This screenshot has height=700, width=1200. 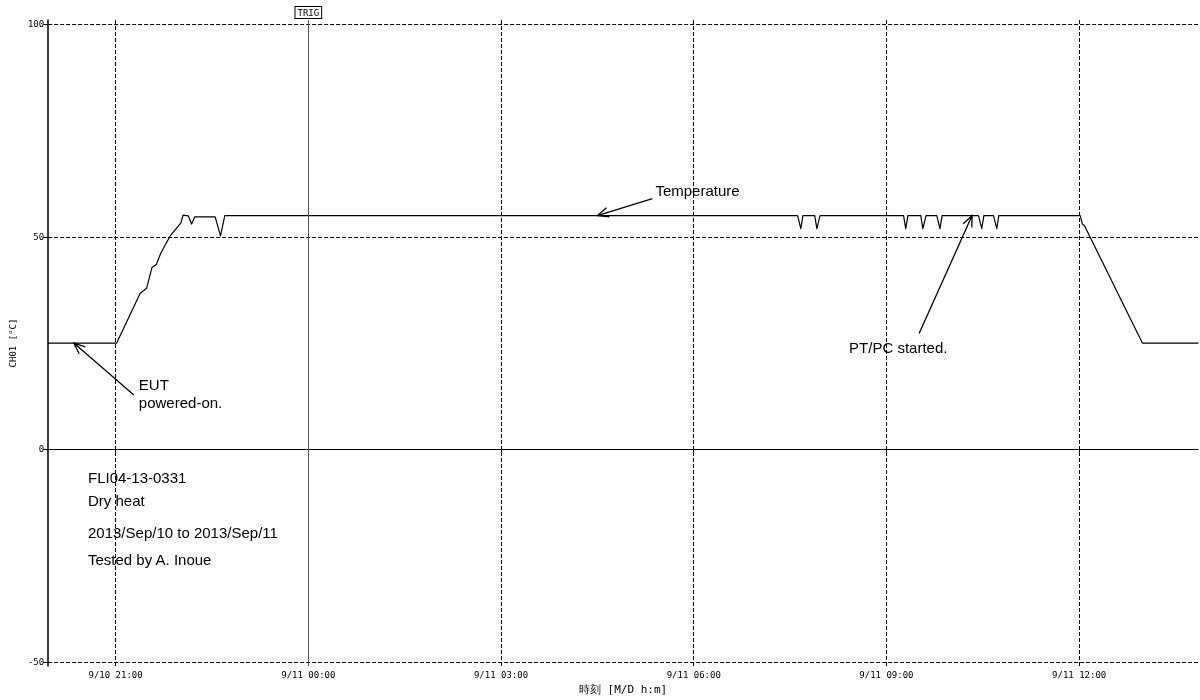 I want to click on annotation: Dry heat, so click(x=117, y=500).